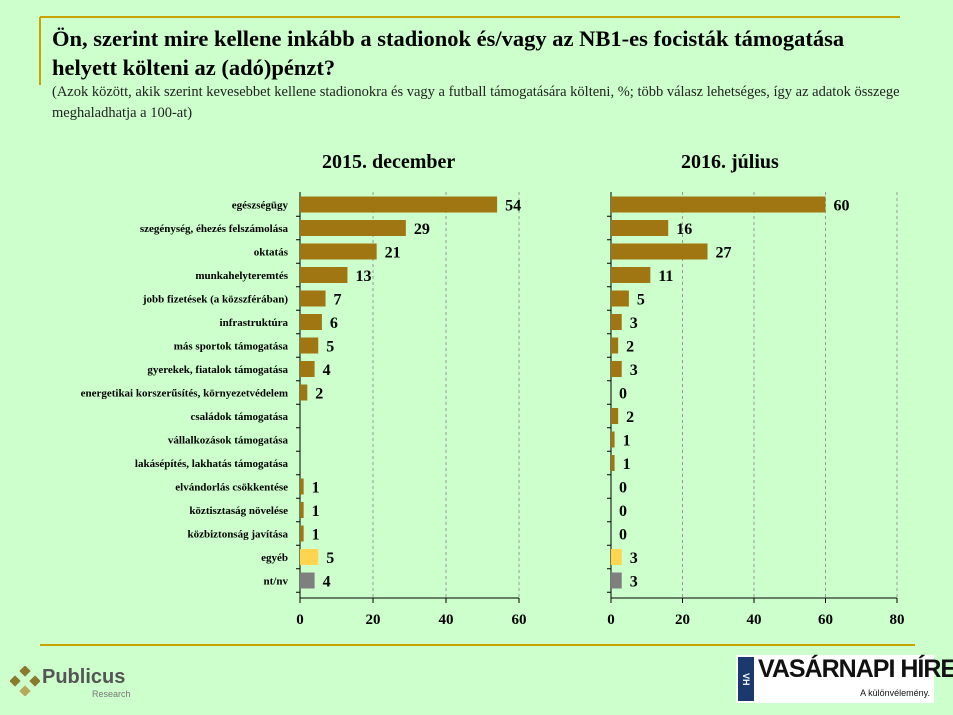 The height and width of the screenshot is (715, 953). Describe the element at coordinates (271, 253) in the screenshot. I see `category-label: oktatás` at that location.